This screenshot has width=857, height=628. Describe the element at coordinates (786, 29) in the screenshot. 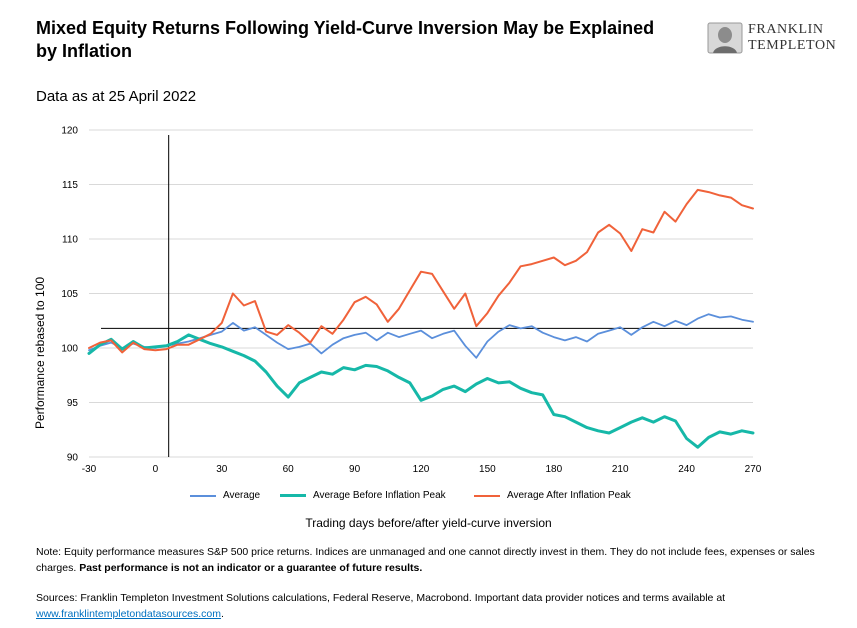

I see `logo-line-1: FRANKLIN` at that location.